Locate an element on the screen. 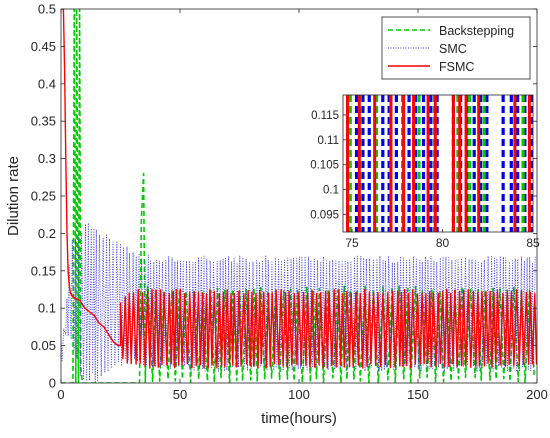  inset-x-tick-label: 85 is located at coordinates (533, 243).